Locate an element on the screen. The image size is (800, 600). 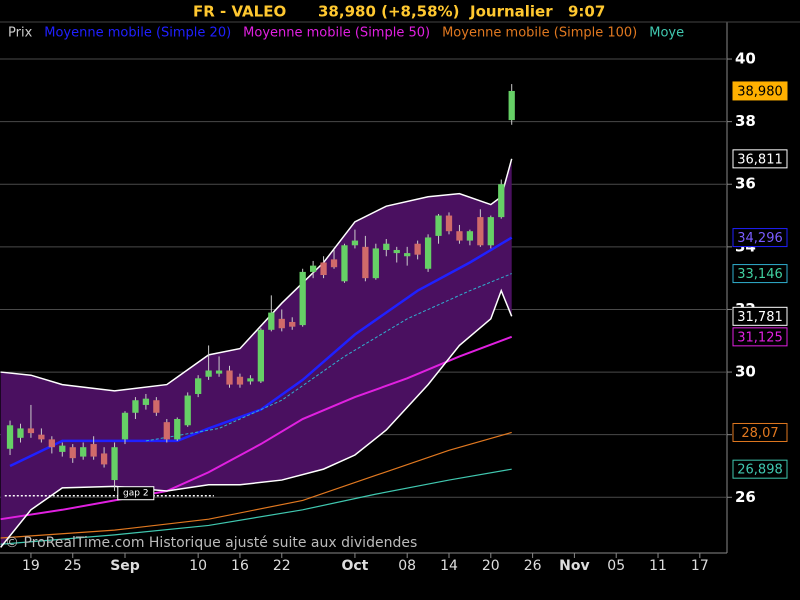
price-change: 38,980 (+8,58%) is located at coordinates (388, 12).